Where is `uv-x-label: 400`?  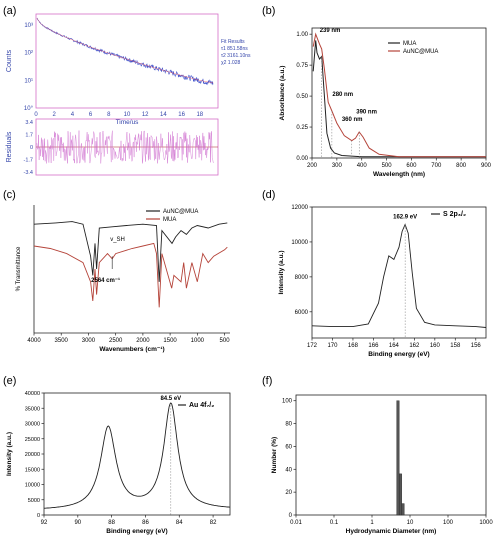 uv-x-label: 400 is located at coordinates (362, 166).